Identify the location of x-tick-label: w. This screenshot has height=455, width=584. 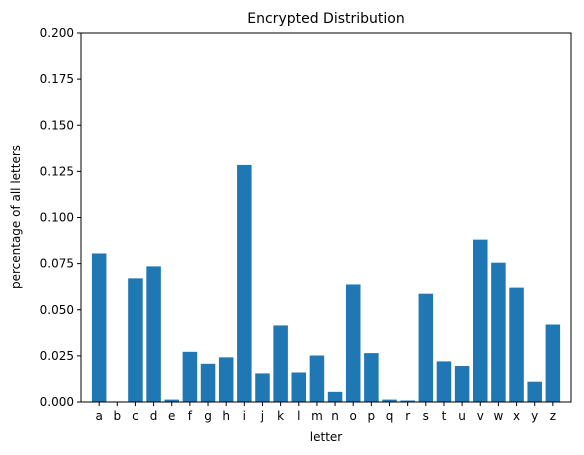
(498, 416).